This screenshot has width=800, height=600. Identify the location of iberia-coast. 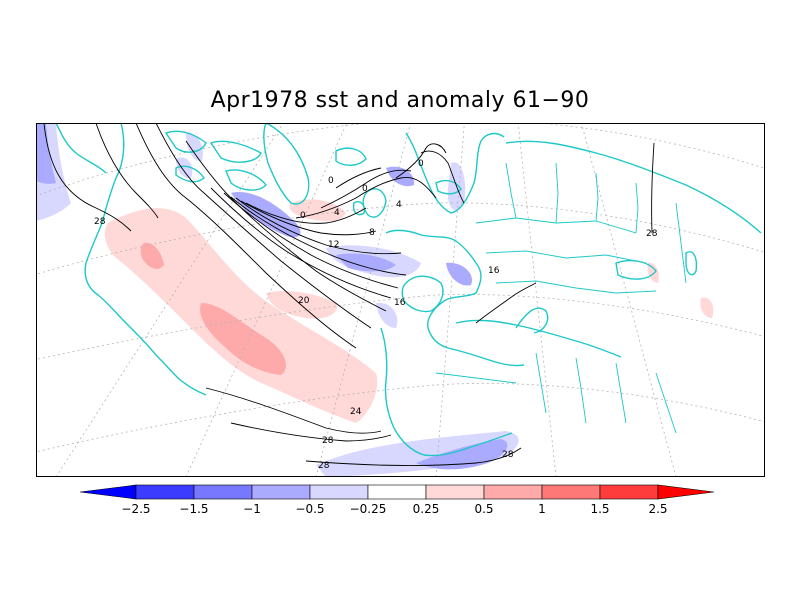
(422, 294).